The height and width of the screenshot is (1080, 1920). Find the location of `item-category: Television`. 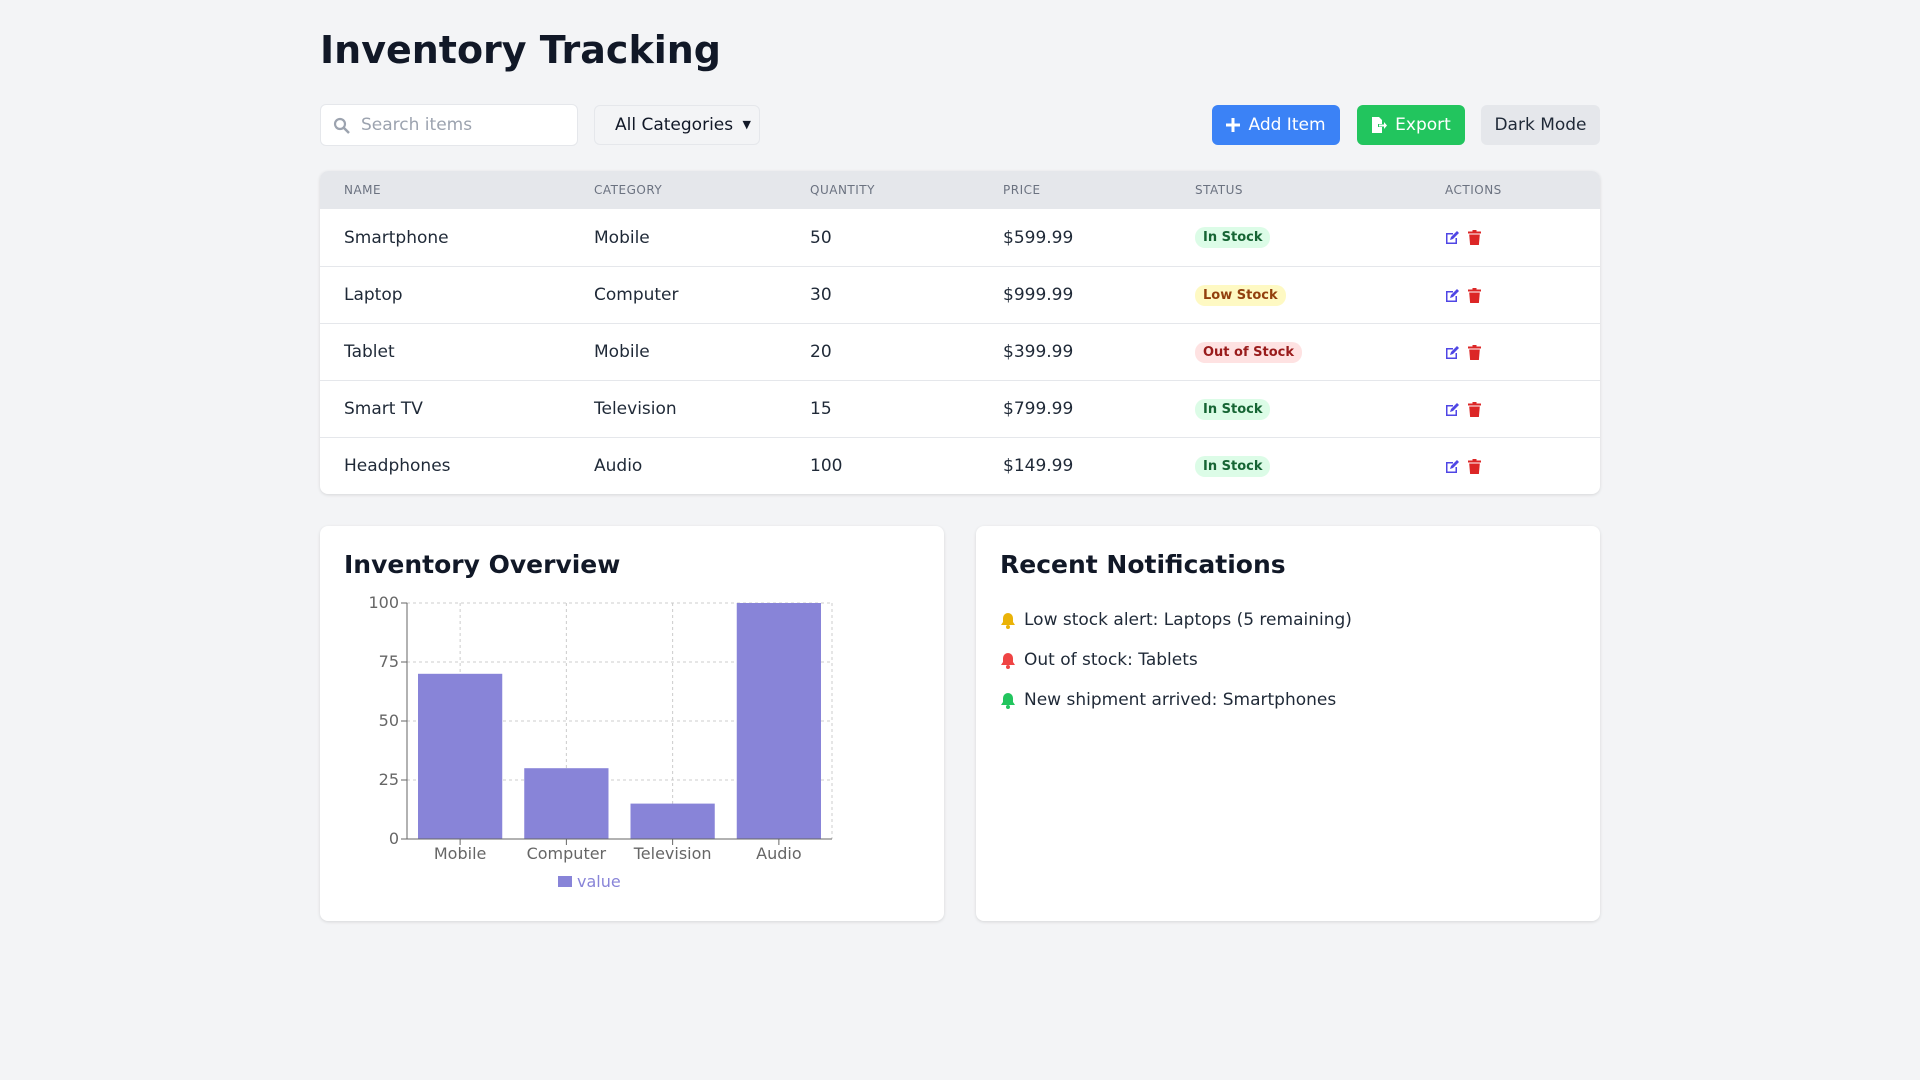

item-category: Television is located at coordinates (635, 409).